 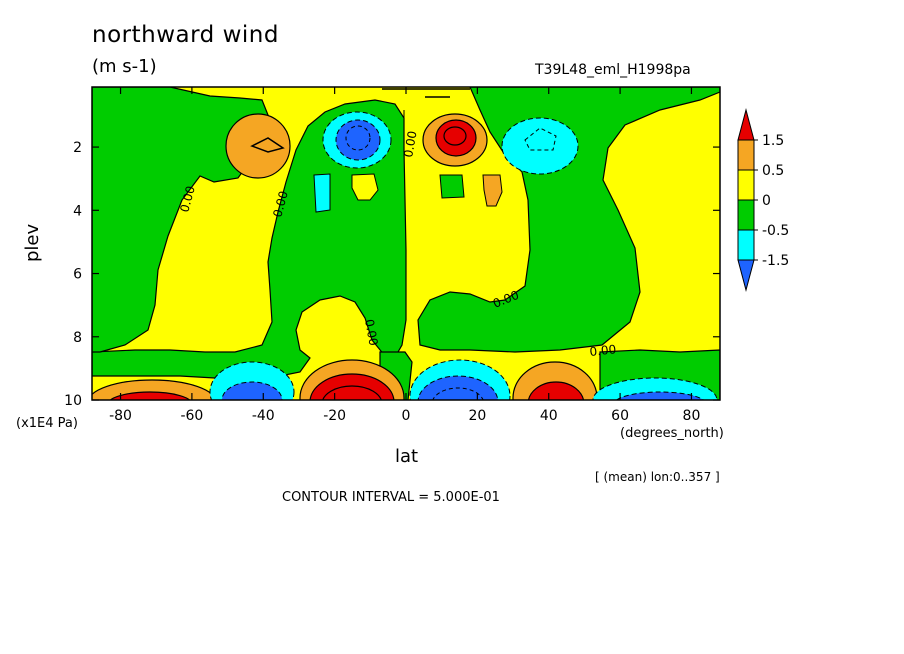 What do you see at coordinates (352, 392) in the screenshot?
I see `cell-pos-15s-core` at bounding box center [352, 392].